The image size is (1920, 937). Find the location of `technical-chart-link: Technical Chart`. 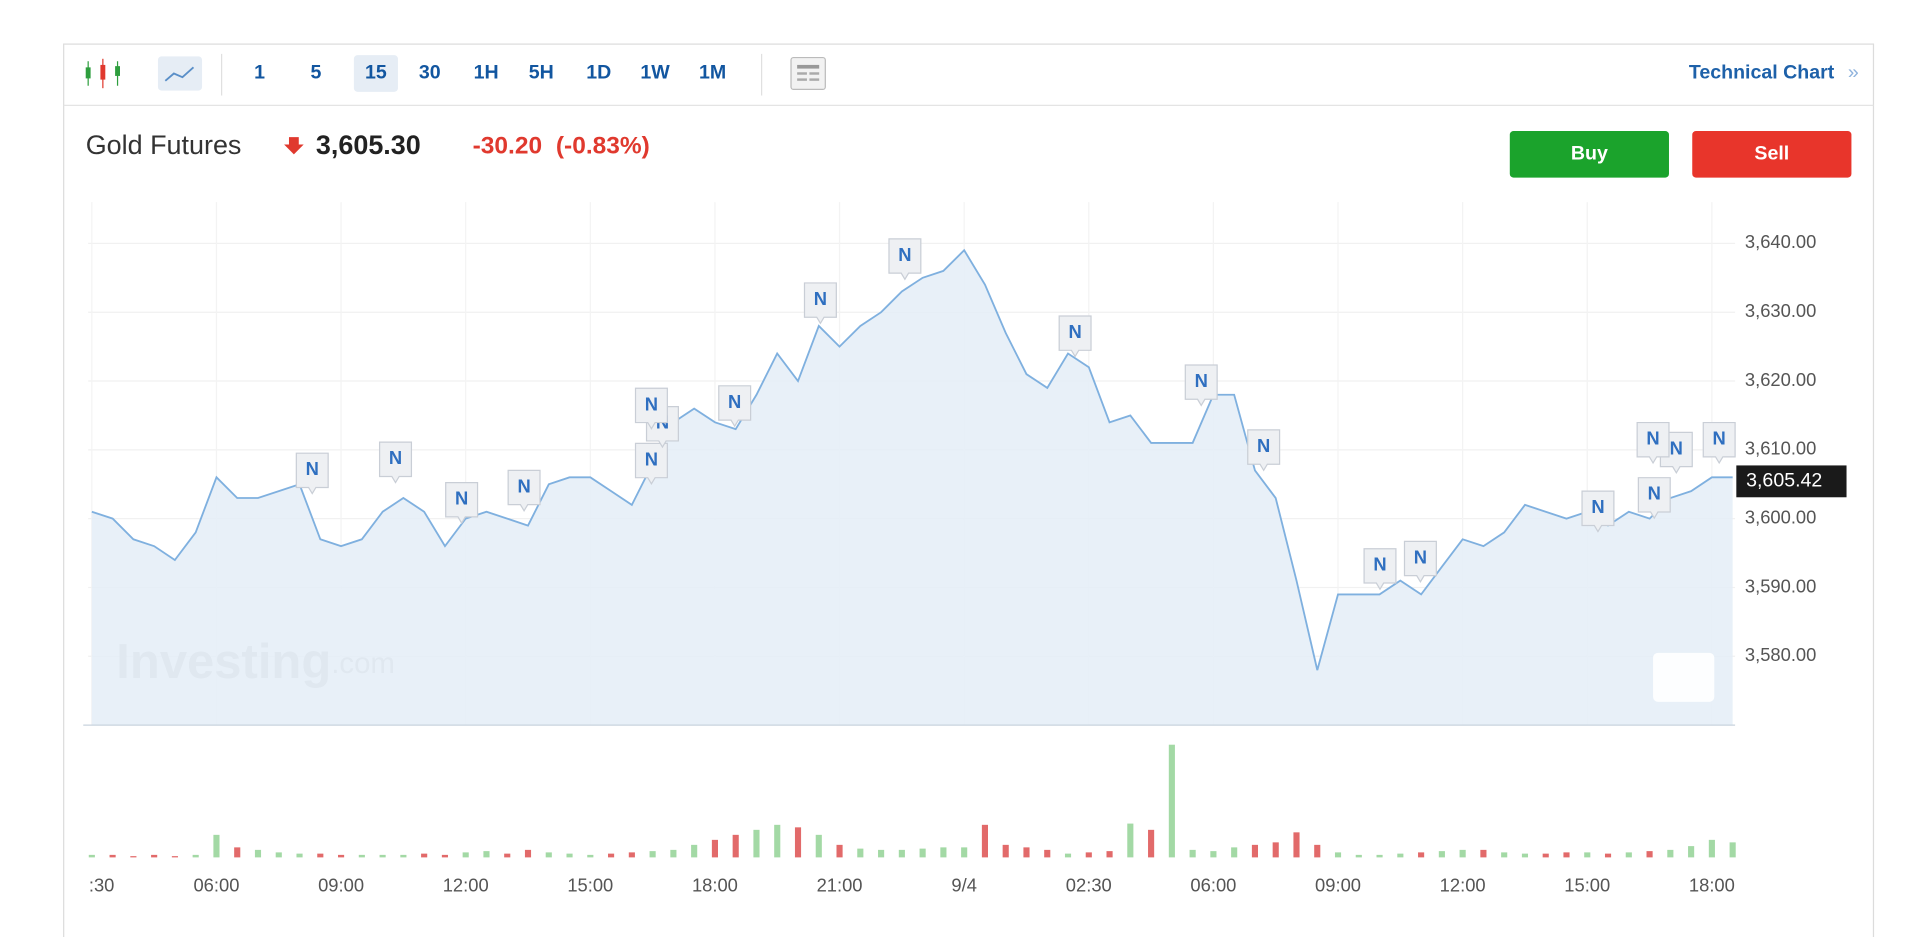

technical-chart-link: Technical Chart is located at coordinates (1762, 73).